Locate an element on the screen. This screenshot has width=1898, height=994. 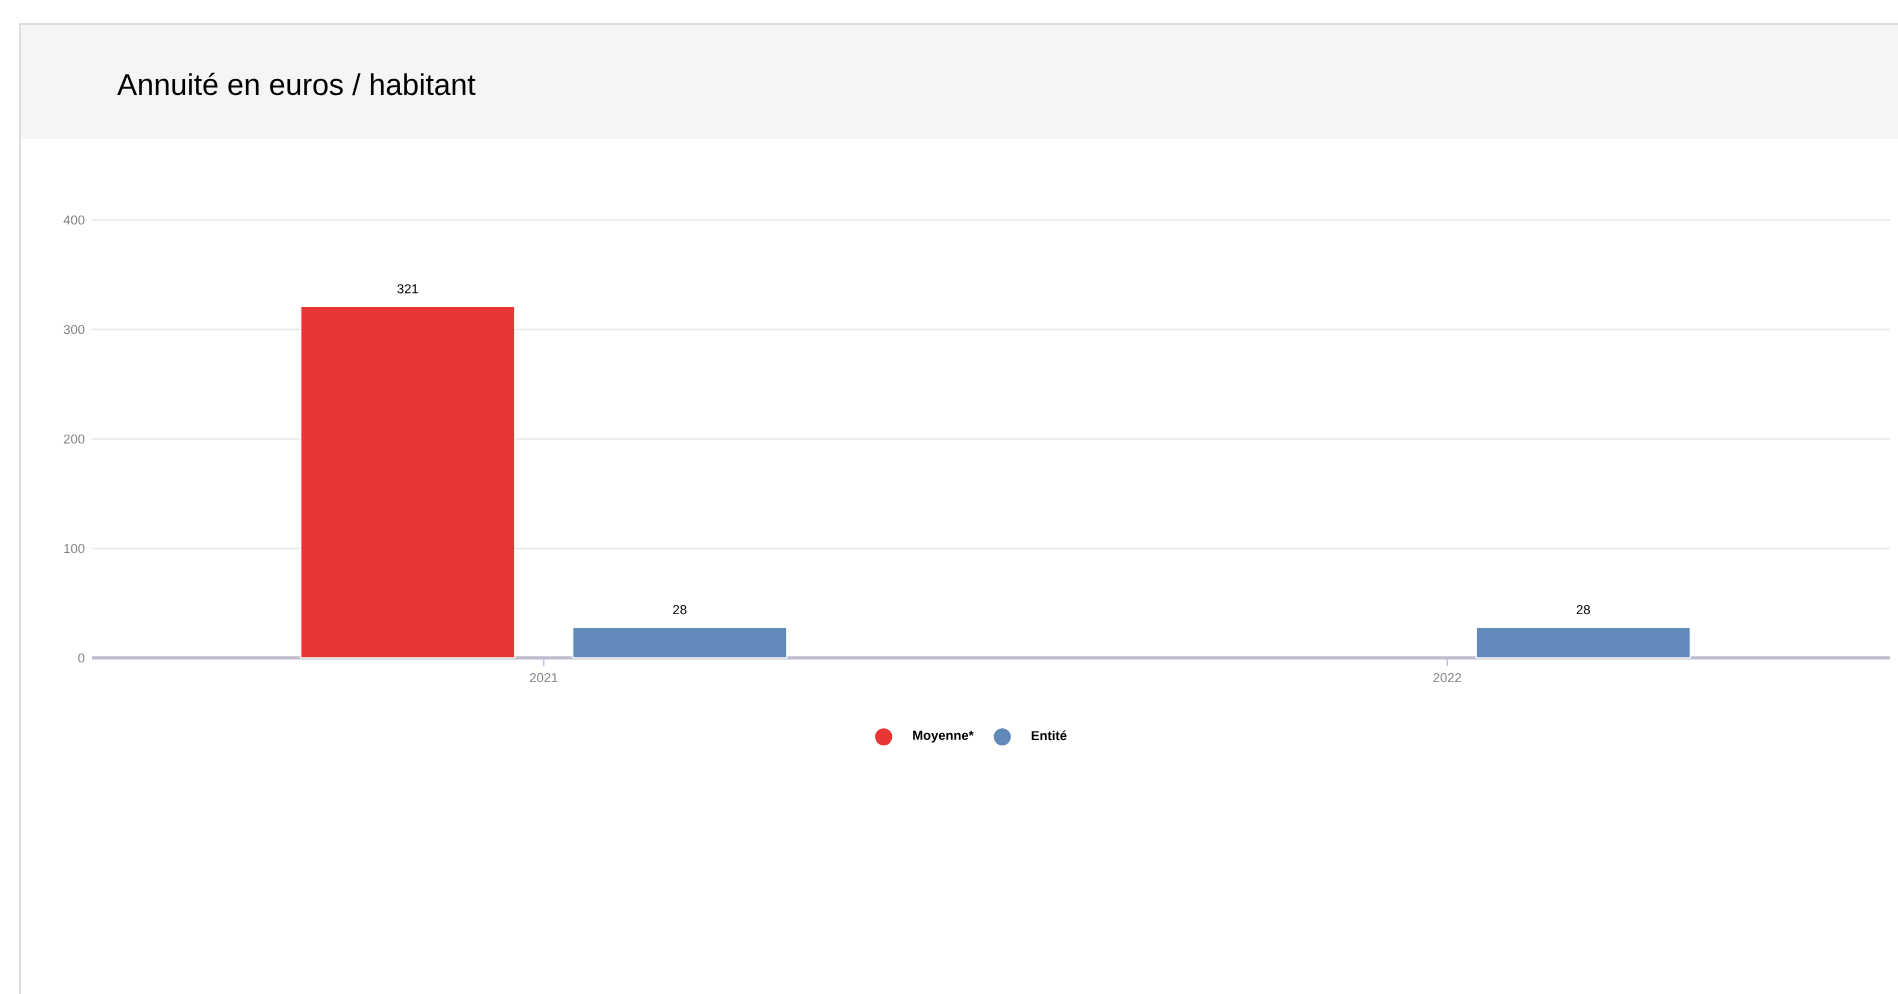
chart-title: Annuité en euros / habitant is located at coordinates (296, 84).